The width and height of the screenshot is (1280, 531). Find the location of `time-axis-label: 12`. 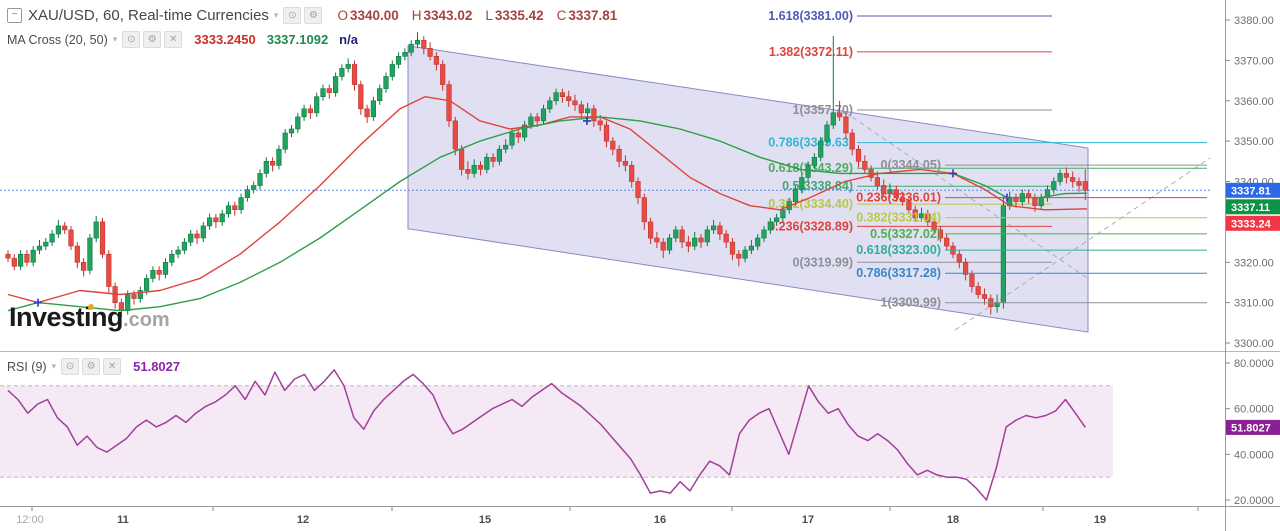

time-axis-label: 12 is located at coordinates (303, 520).